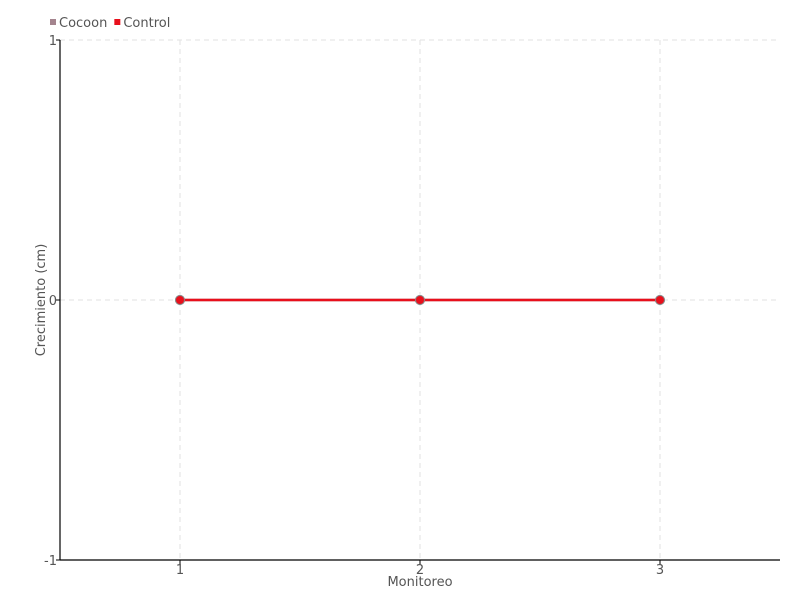 Image resolution: width=800 pixels, height=600 pixels. I want to click on y-tick-label: -1, so click(50, 561).